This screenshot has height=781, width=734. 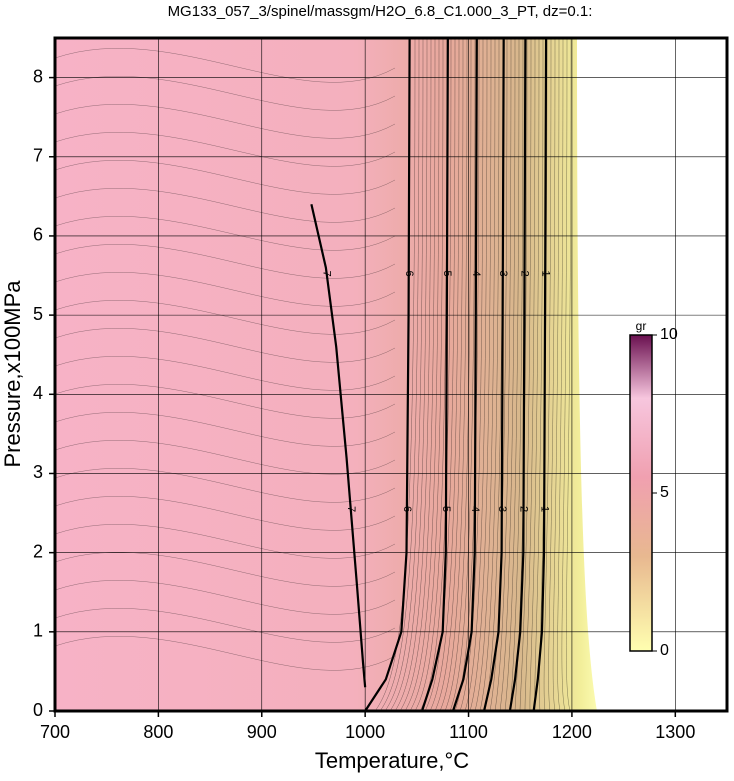 I want to click on y-tick-label: 4, so click(x=38, y=393).